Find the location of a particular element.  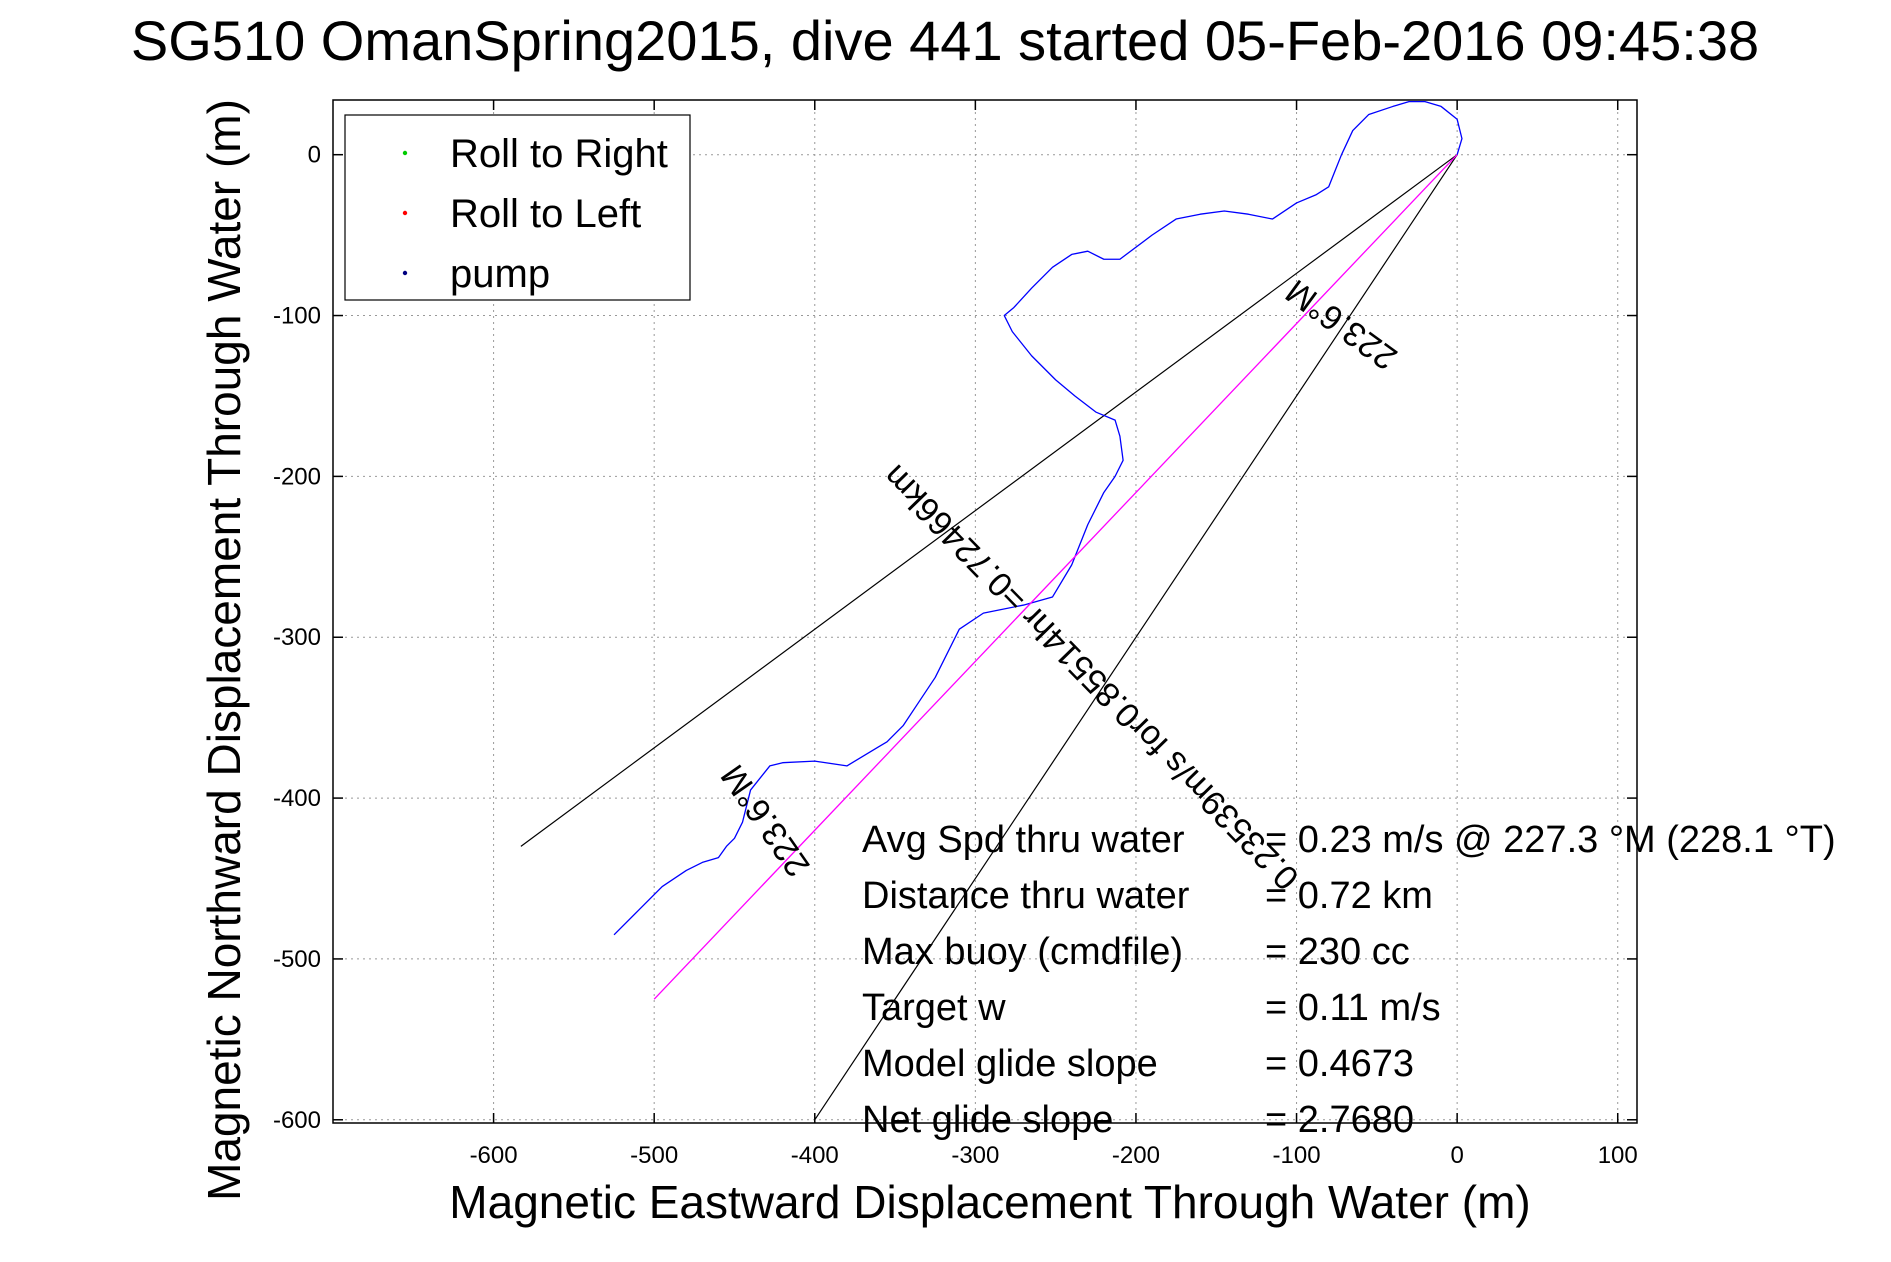

y-tick-label: 0 is located at coordinates (314, 155).